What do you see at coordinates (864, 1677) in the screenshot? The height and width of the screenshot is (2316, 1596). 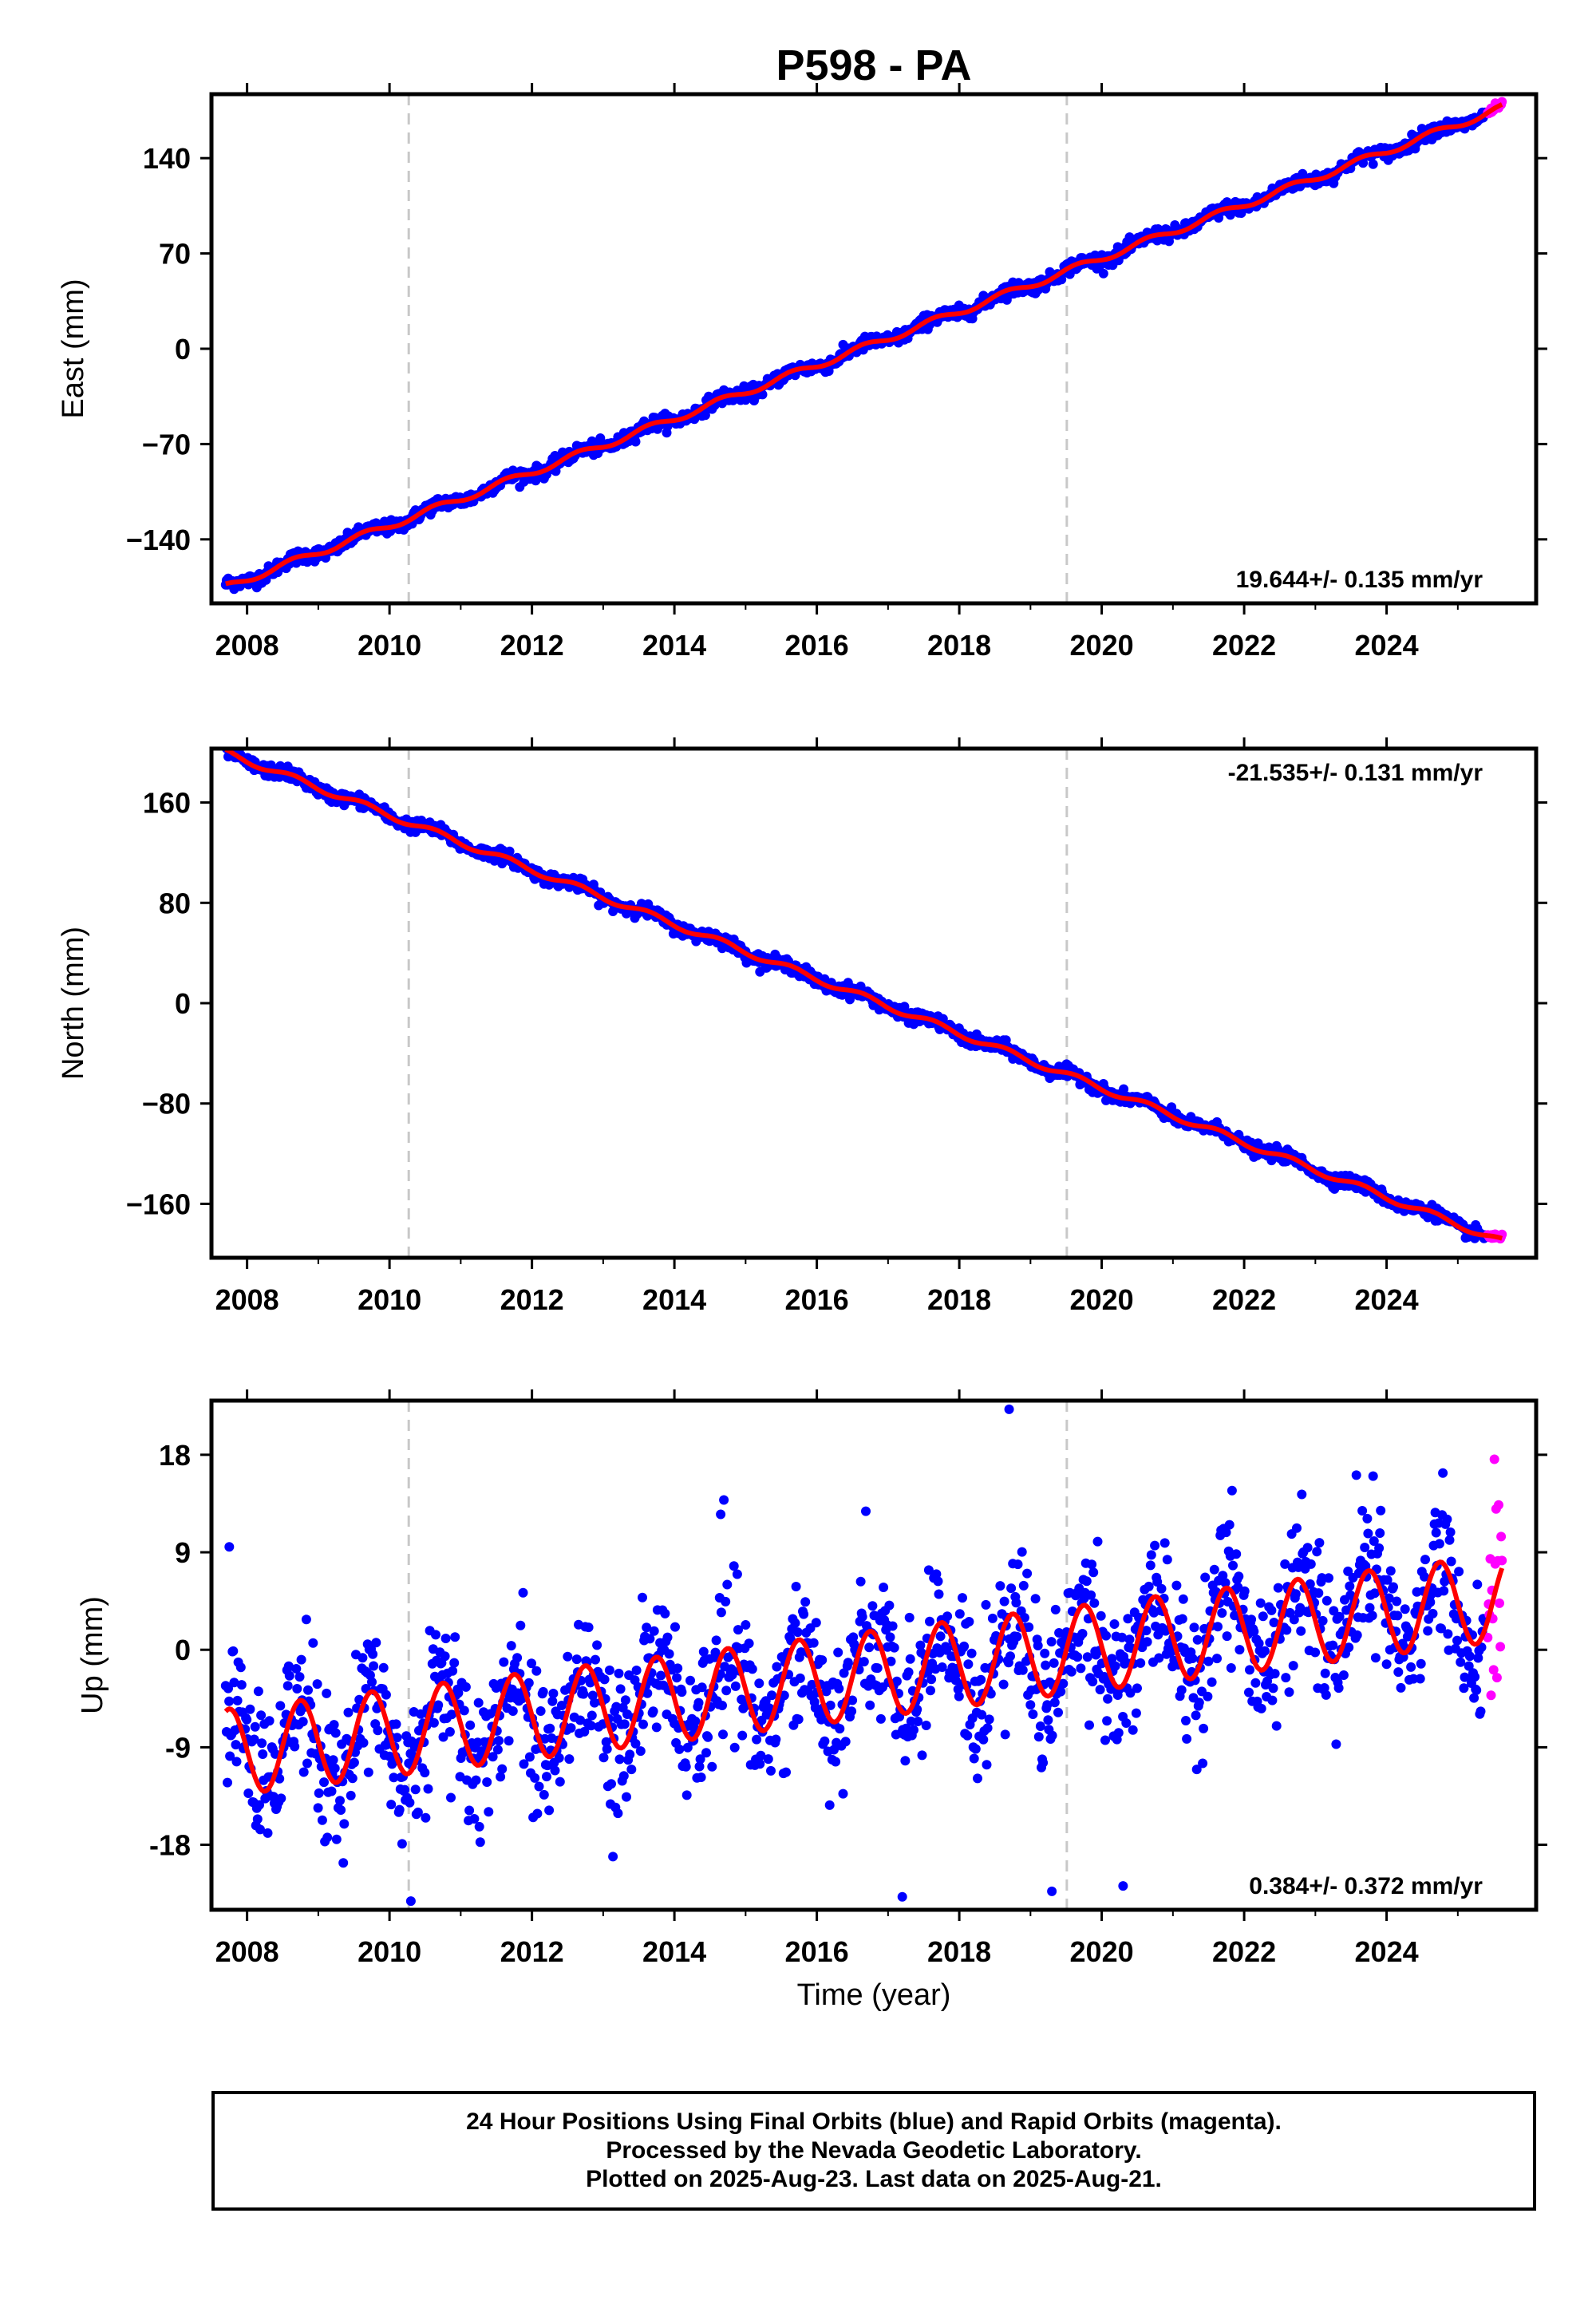 I see `up-model-line` at bounding box center [864, 1677].